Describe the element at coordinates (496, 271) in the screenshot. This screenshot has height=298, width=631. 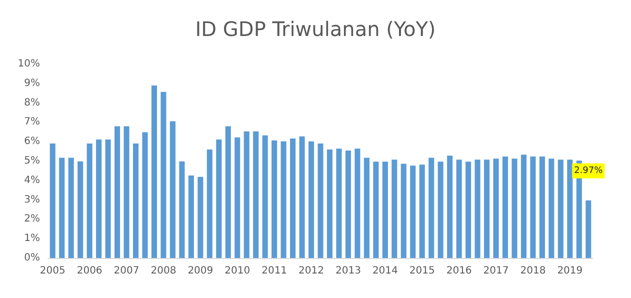
I see `x-tick-label: 2017` at that location.